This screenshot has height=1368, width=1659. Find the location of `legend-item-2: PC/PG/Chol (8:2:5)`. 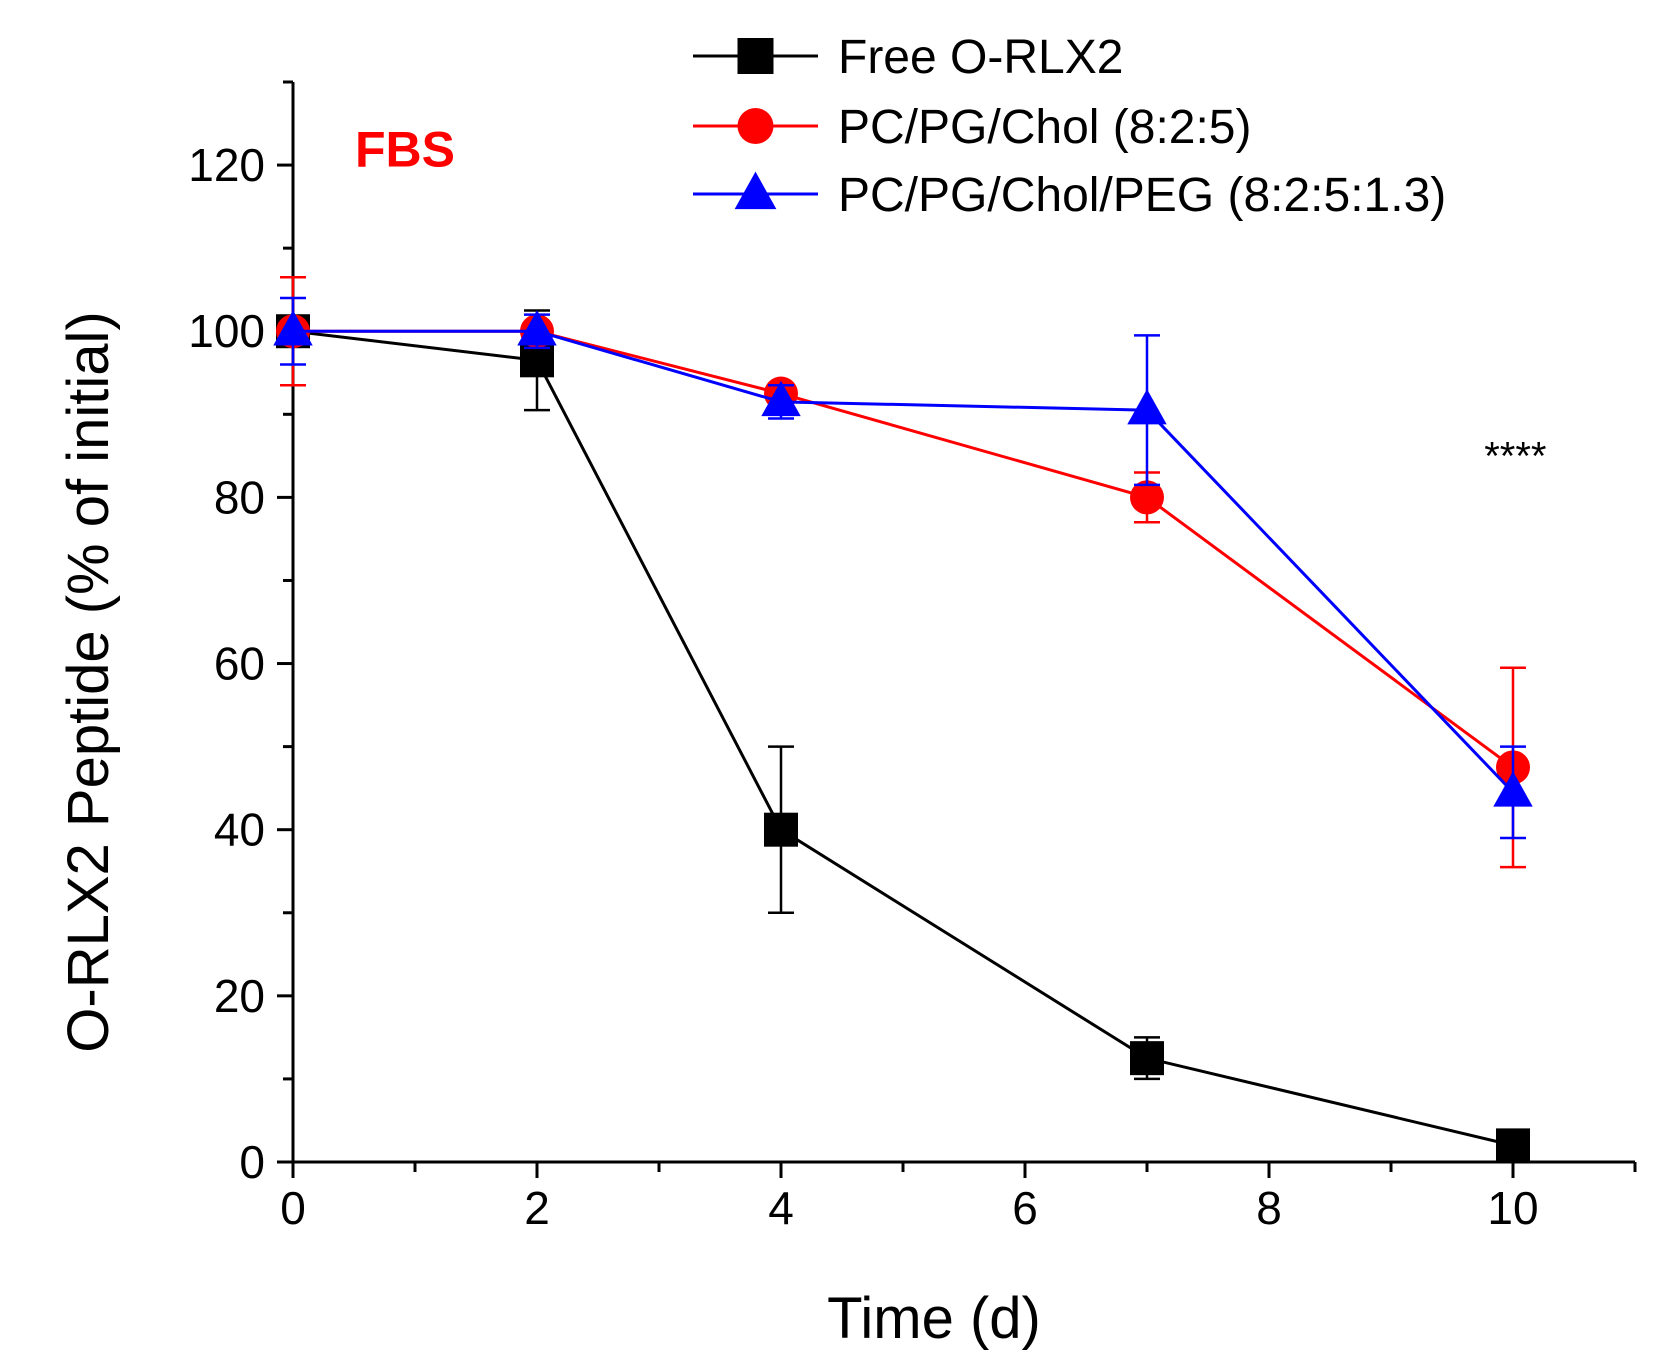

legend-item-2: PC/PG/Chol (8:2:5) is located at coordinates (972, 127).